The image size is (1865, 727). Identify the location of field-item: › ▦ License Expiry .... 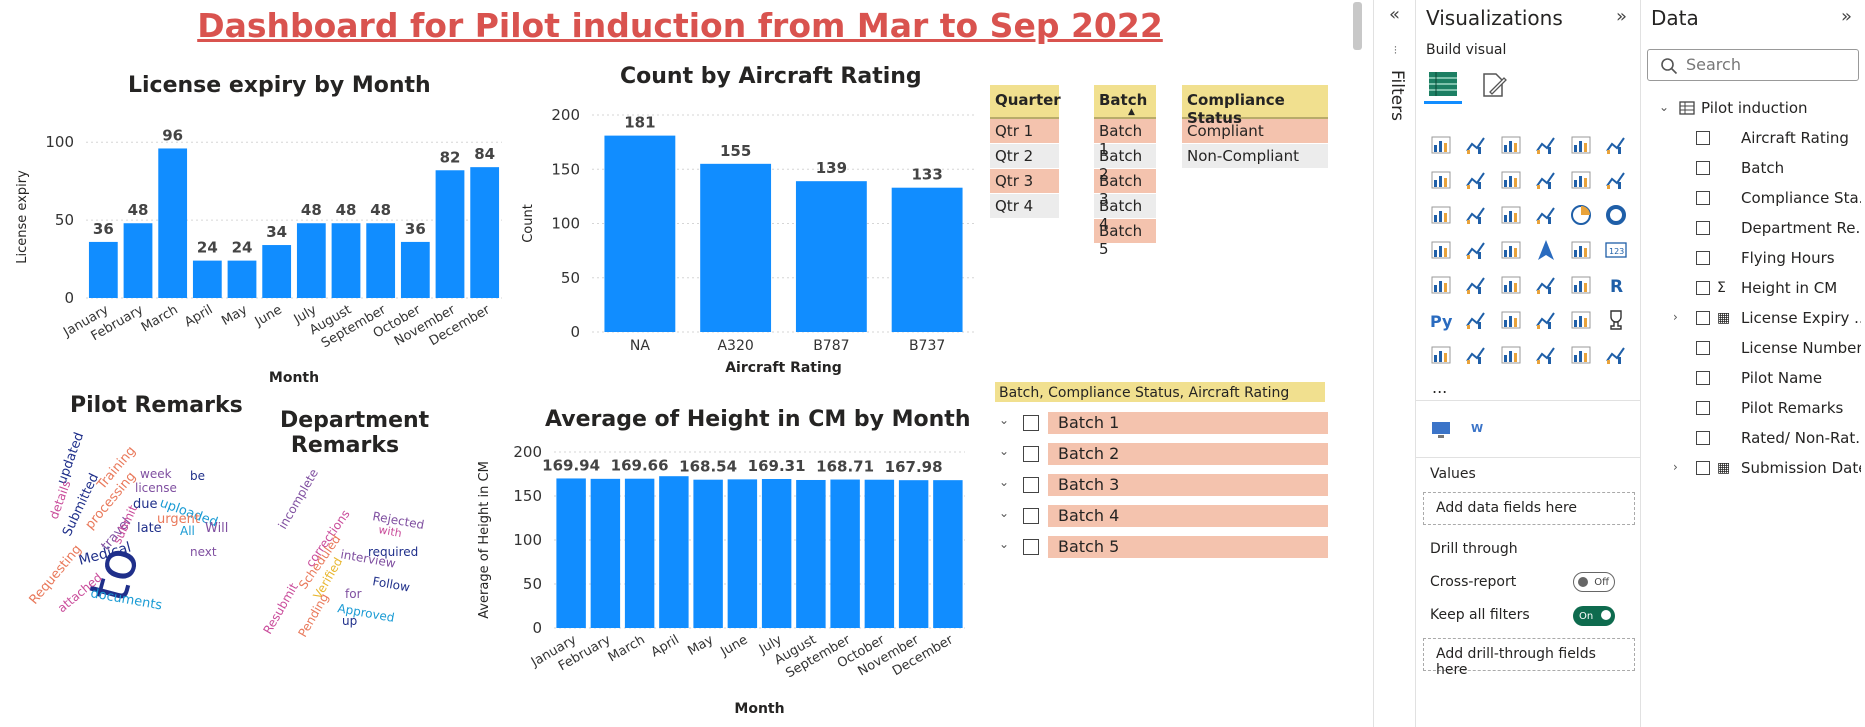
(1753, 319).